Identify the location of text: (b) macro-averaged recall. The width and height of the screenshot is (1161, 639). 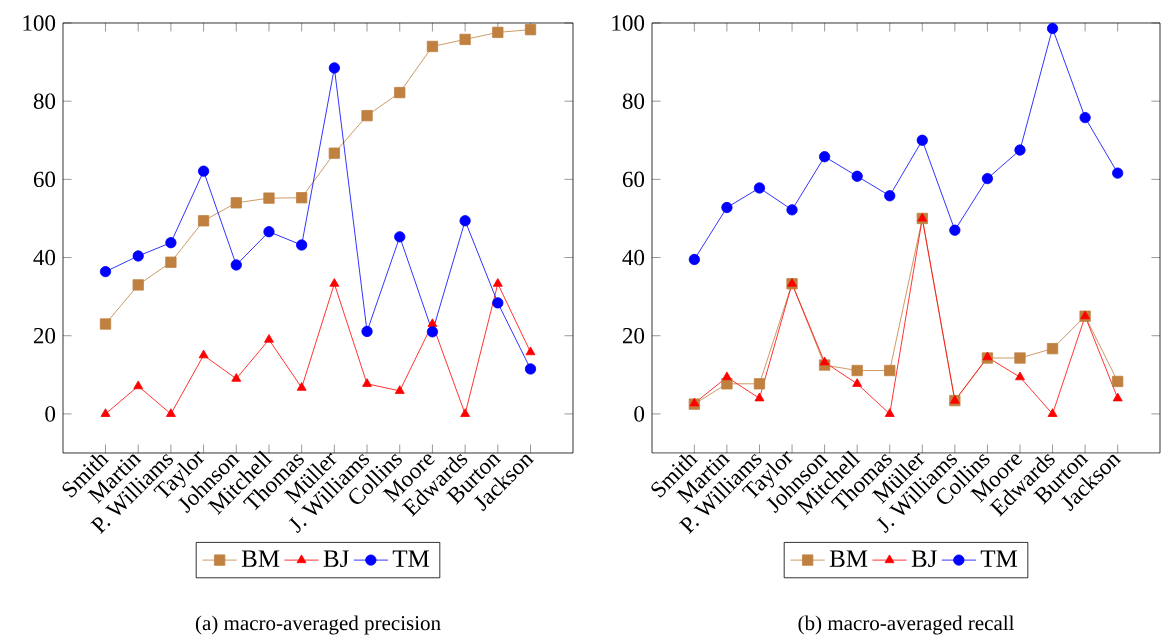
(906, 625).